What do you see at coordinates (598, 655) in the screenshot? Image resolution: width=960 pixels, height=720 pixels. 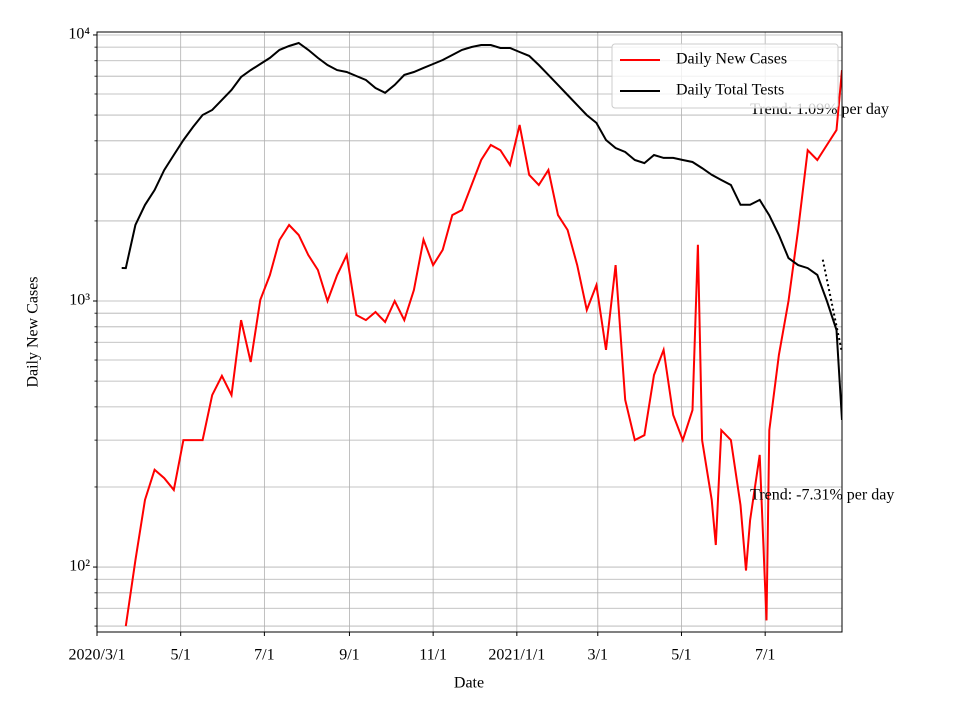 I see `x-tick-label: 3/1` at bounding box center [598, 655].